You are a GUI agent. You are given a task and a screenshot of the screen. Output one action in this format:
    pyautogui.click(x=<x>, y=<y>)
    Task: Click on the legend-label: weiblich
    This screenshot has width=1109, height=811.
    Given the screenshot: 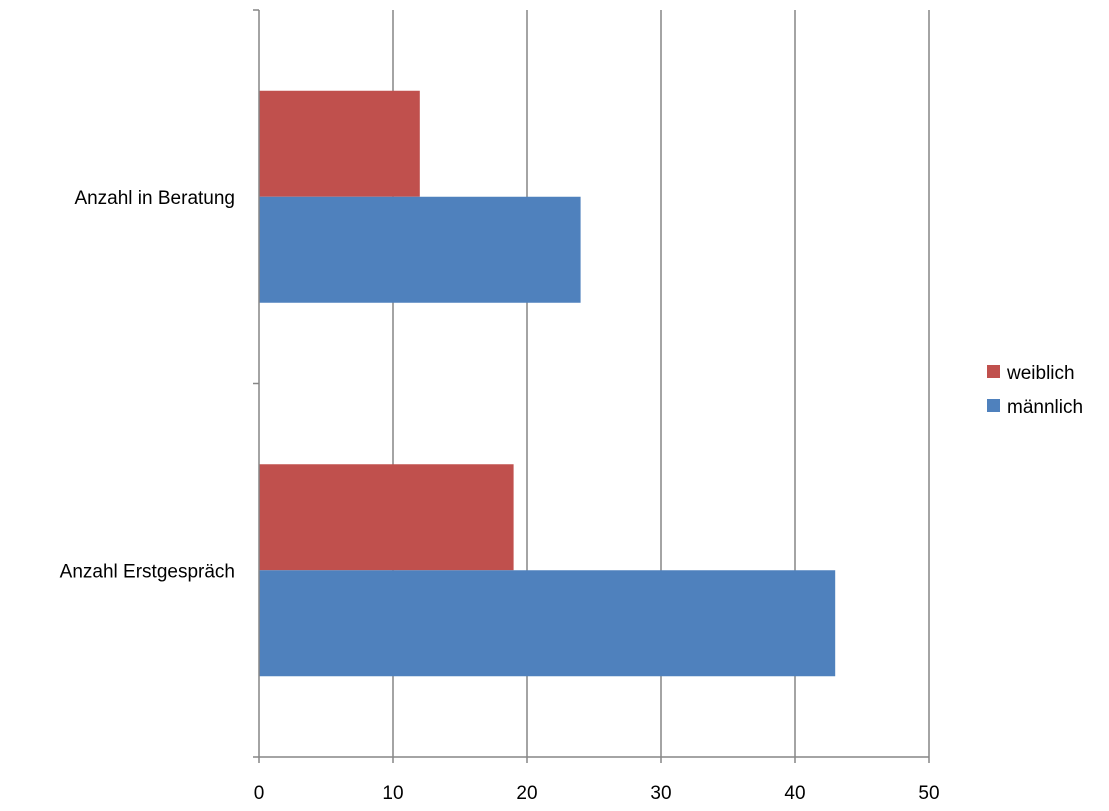 What is the action you would take?
    pyautogui.click(x=1040, y=373)
    